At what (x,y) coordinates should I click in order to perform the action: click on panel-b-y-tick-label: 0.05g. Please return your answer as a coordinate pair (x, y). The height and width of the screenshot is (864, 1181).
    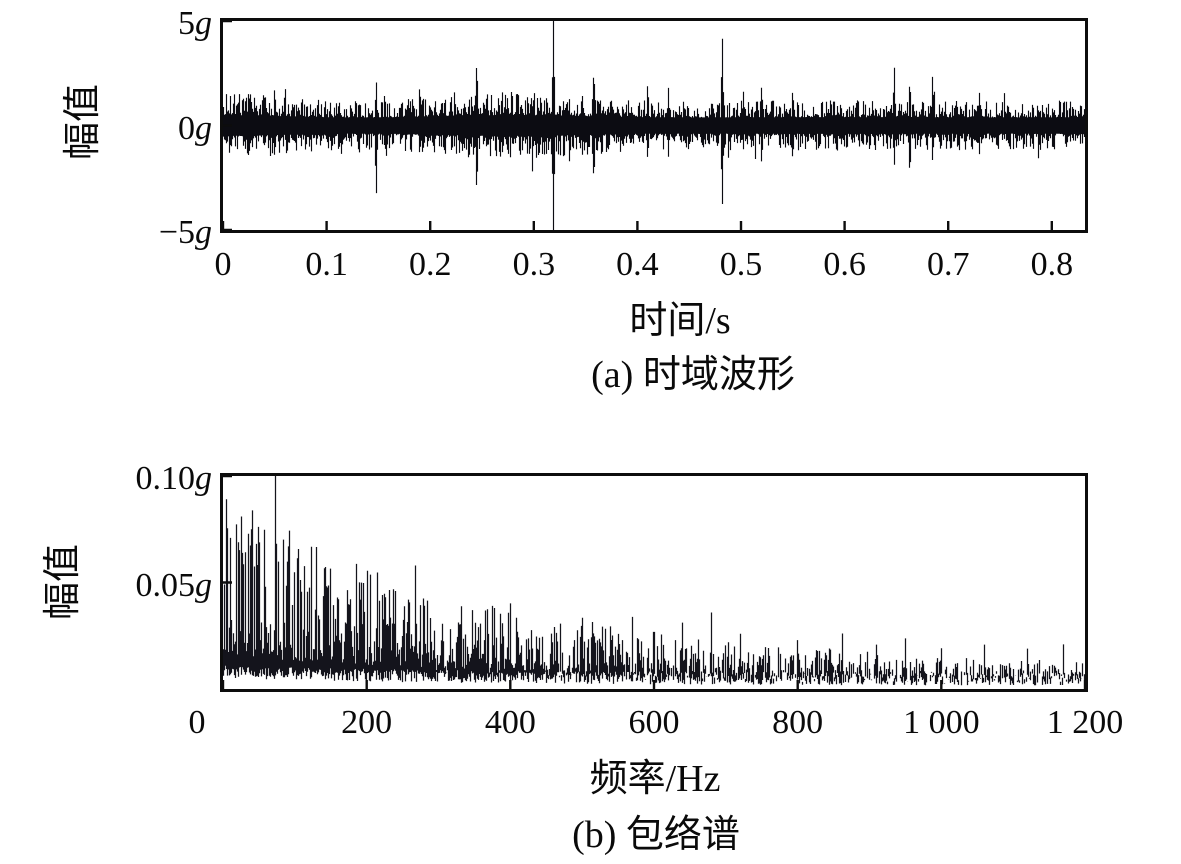
    Looking at the image, I should click on (137, 585).